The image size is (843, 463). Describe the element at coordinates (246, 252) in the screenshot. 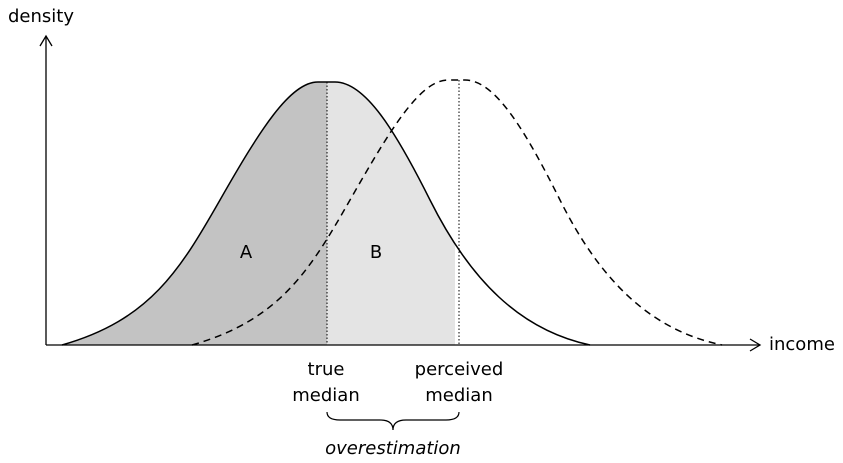

I see `region-label: A` at that location.